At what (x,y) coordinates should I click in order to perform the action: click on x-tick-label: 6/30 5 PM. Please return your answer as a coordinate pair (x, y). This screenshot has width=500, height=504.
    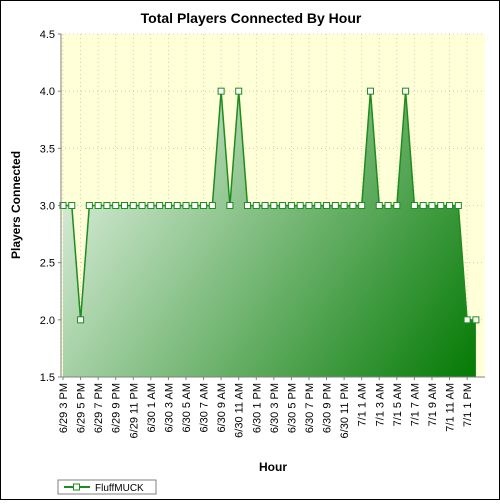
    Looking at the image, I should click on (292, 408).